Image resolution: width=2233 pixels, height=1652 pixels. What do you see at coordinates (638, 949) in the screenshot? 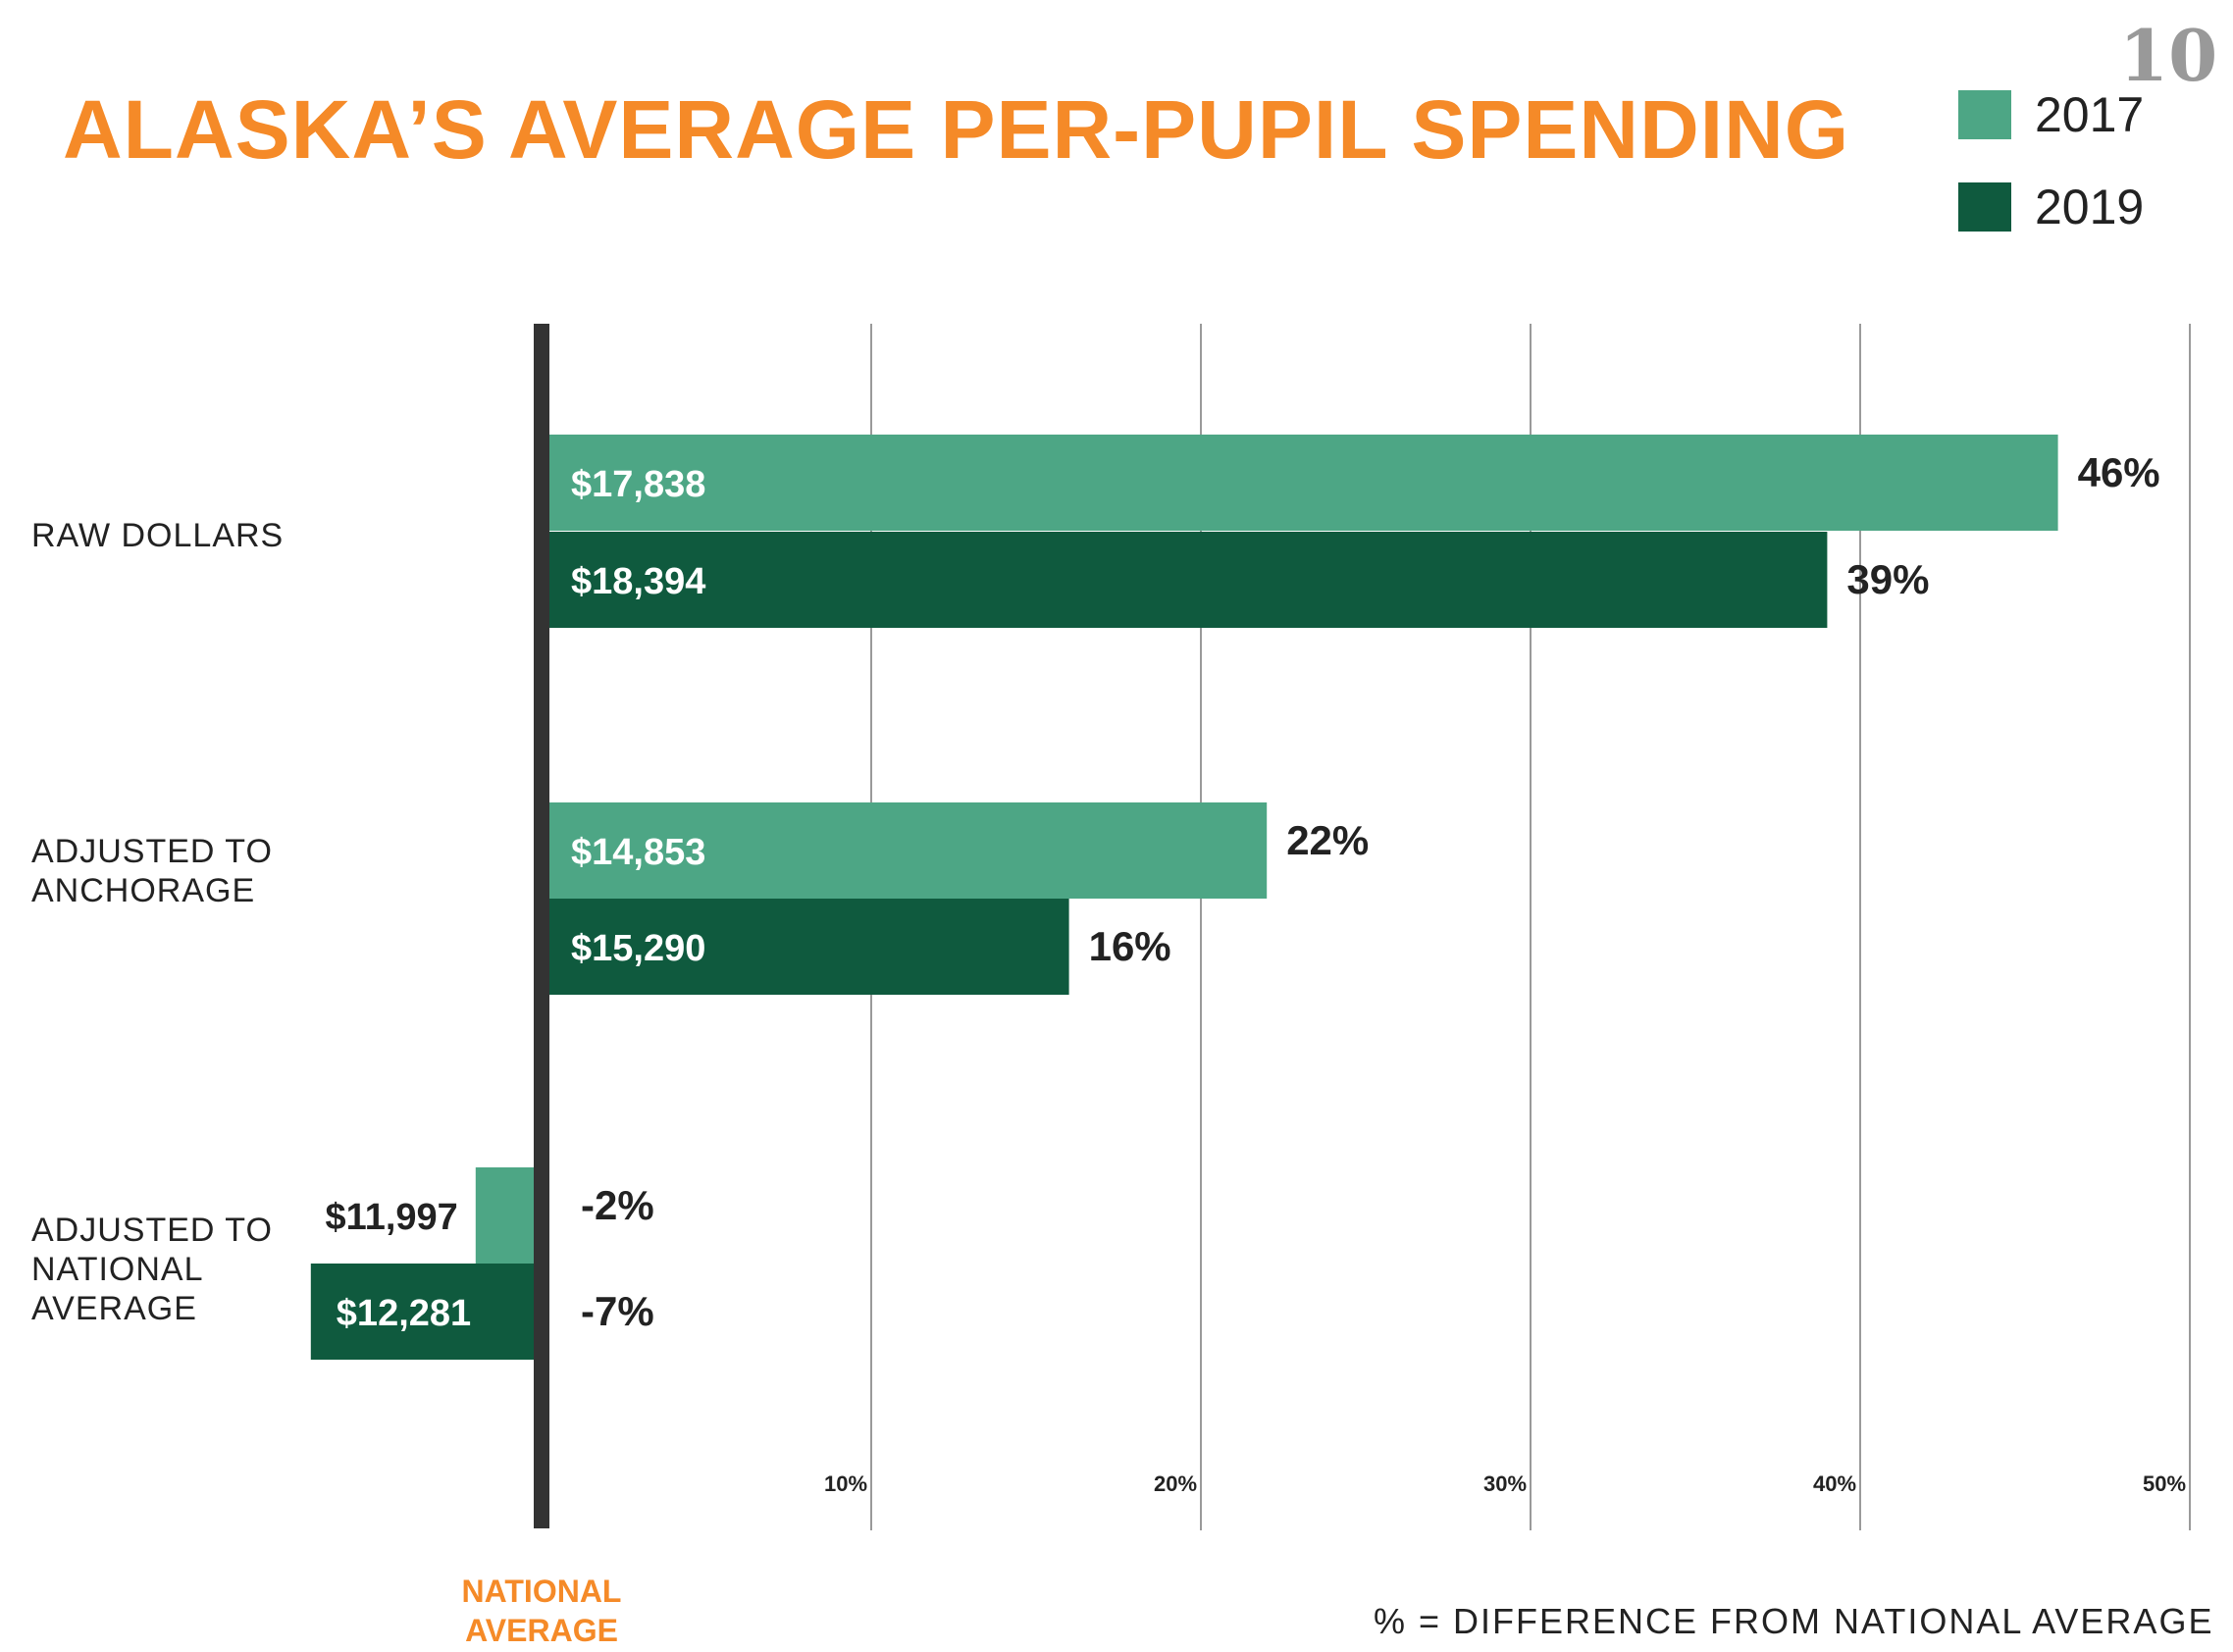
I see `dollar-label: $15,290` at bounding box center [638, 949].